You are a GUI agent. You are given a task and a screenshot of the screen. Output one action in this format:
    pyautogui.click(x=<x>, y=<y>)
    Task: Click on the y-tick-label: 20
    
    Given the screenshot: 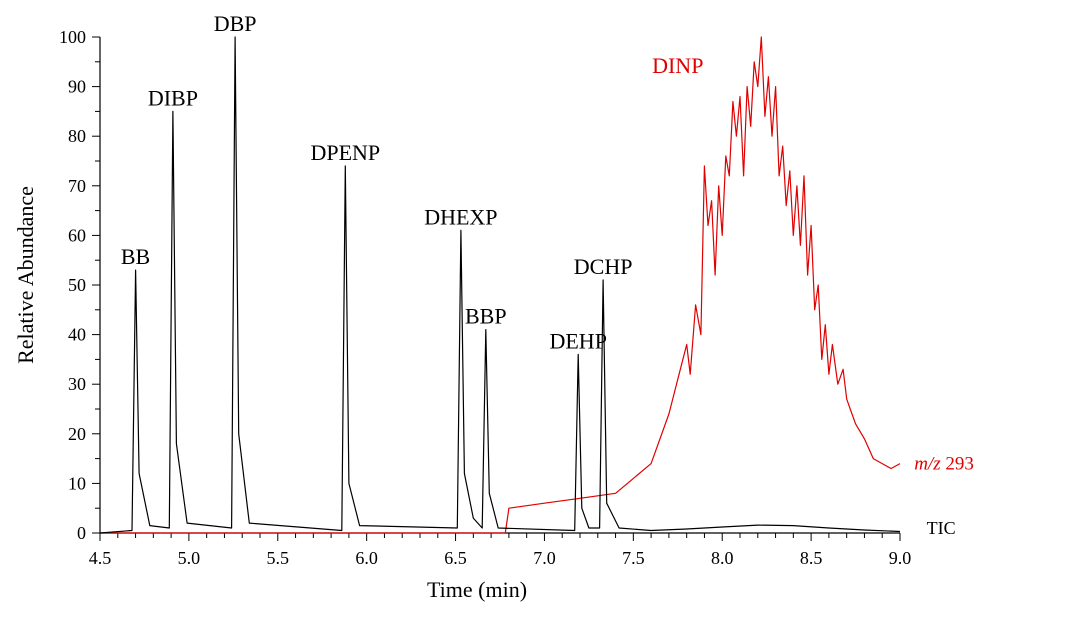 What is the action you would take?
    pyautogui.click(x=77, y=434)
    